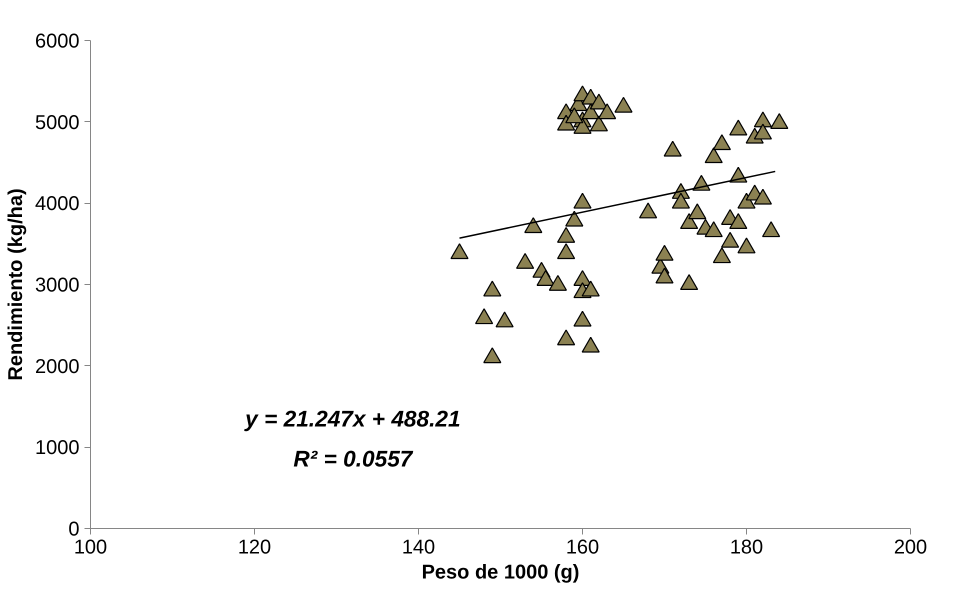 The width and height of the screenshot is (954, 592). What do you see at coordinates (583, 547) in the screenshot?
I see `x-tick-label: 160` at bounding box center [583, 547].